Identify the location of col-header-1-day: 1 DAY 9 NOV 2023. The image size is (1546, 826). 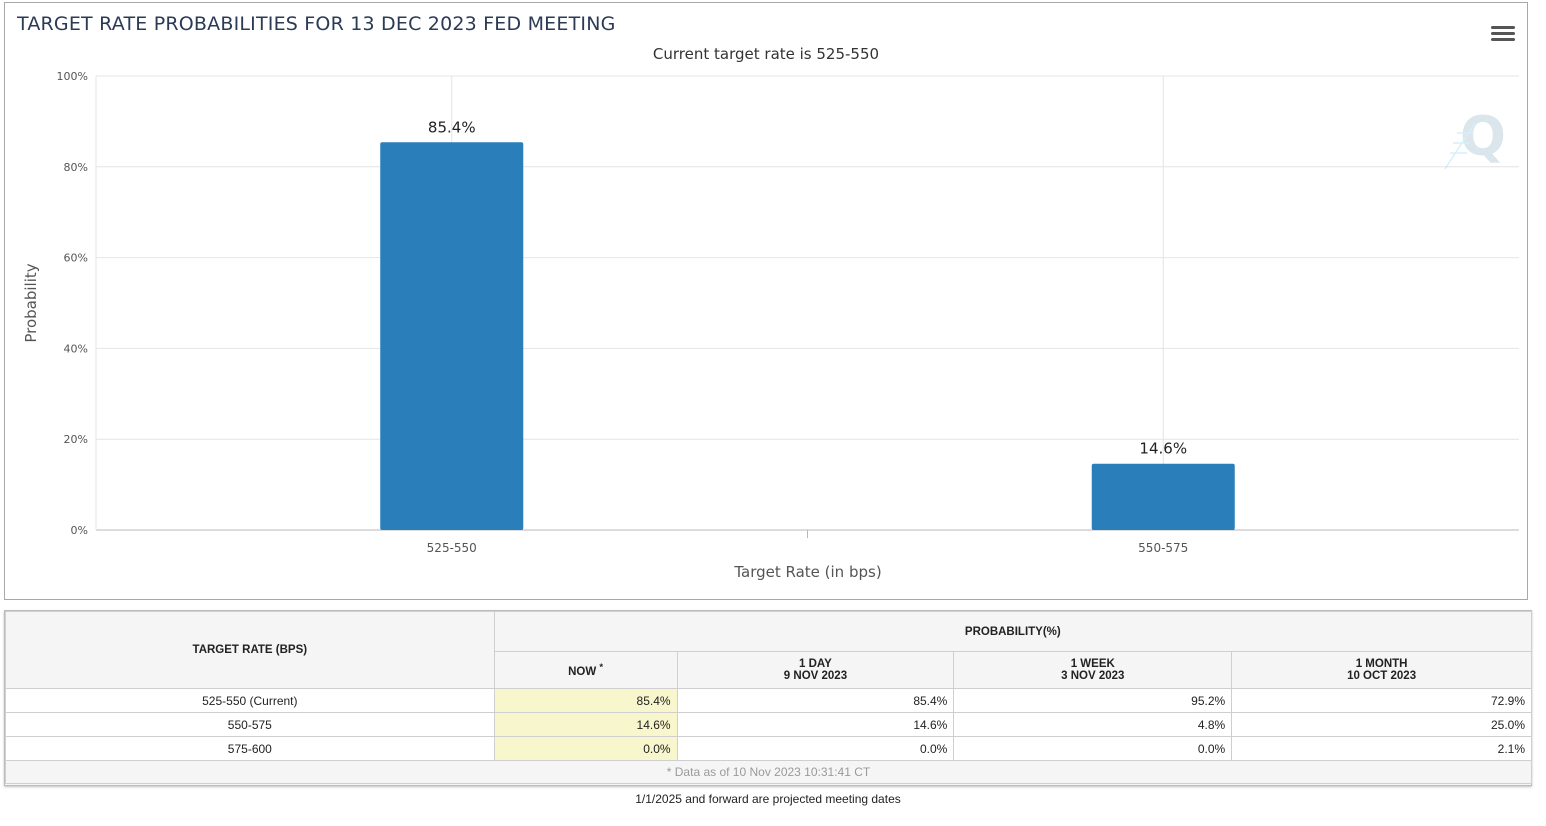
(815, 670).